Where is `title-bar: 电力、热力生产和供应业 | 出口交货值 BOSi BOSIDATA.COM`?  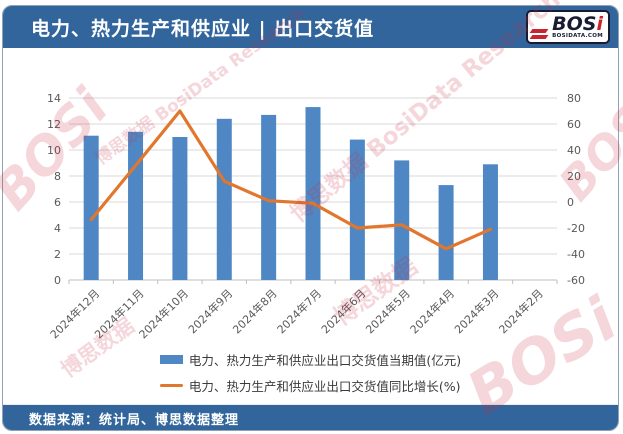
title-bar: 电力、热力生产和供应业 | 出口交货值 BOSi BOSIDATA.COM is located at coordinates (310, 27).